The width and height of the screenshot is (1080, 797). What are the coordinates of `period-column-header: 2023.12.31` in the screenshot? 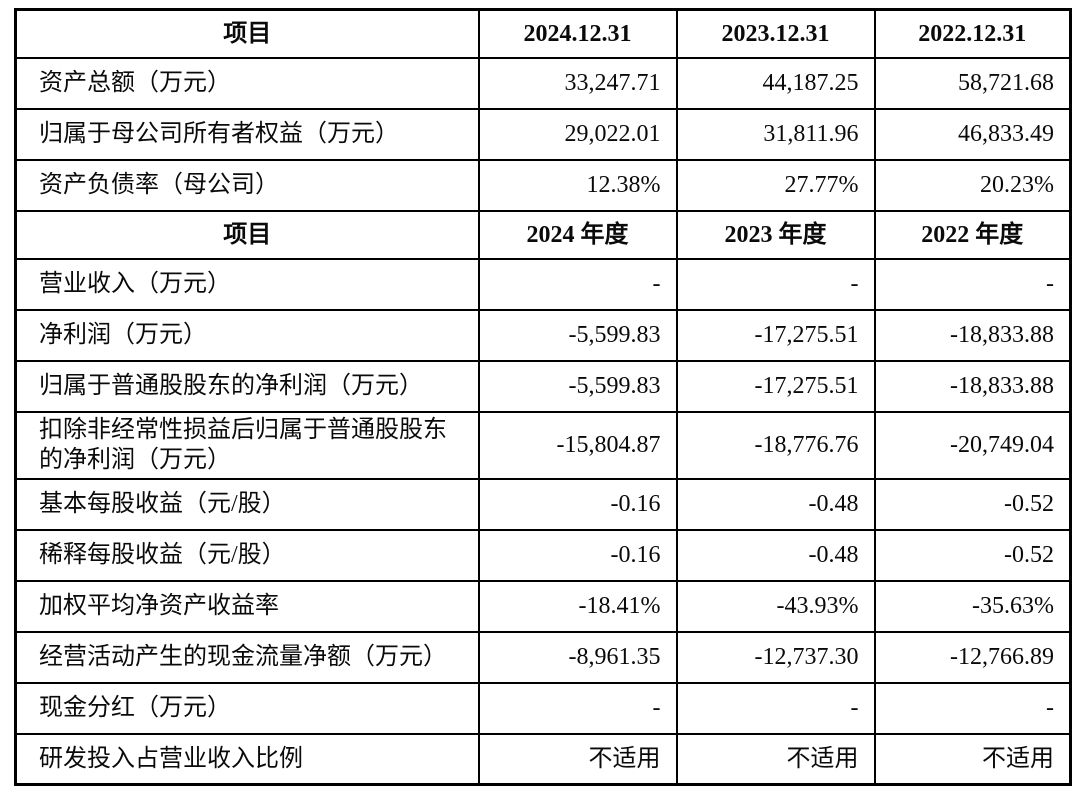 It's located at (775, 33).